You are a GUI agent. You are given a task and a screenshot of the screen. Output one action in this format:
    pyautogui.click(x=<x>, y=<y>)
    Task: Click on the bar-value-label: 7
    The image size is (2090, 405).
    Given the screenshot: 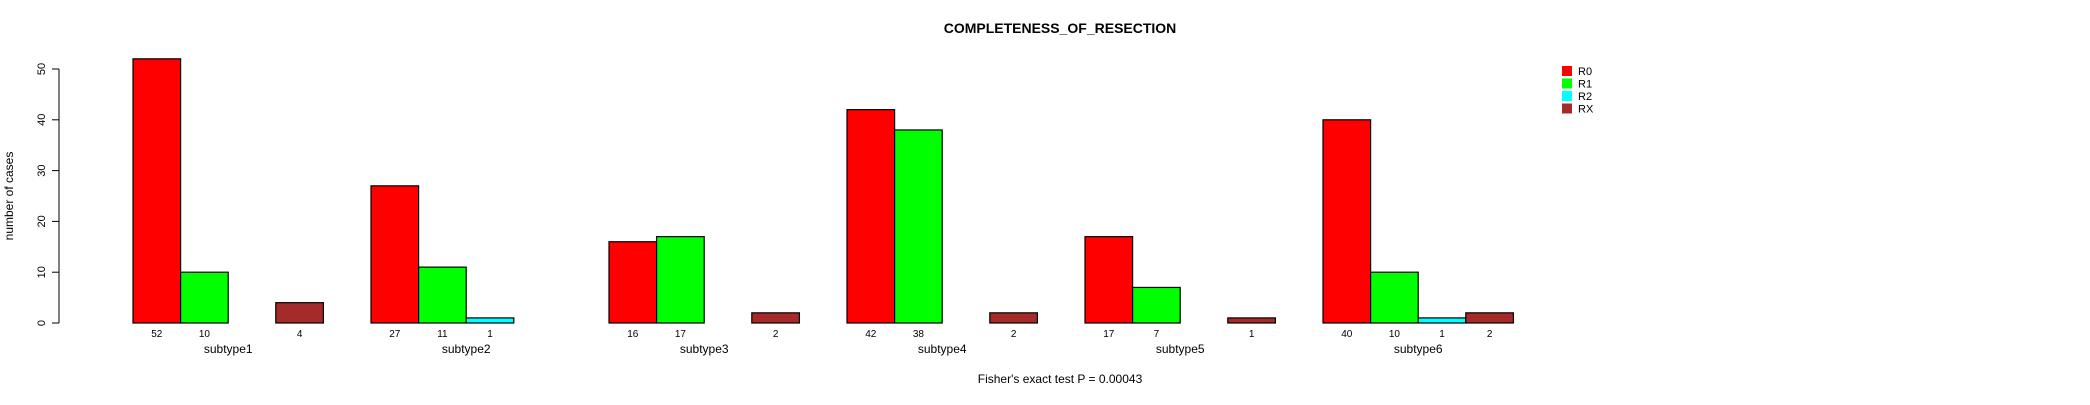 What is the action you would take?
    pyautogui.click(x=1157, y=334)
    